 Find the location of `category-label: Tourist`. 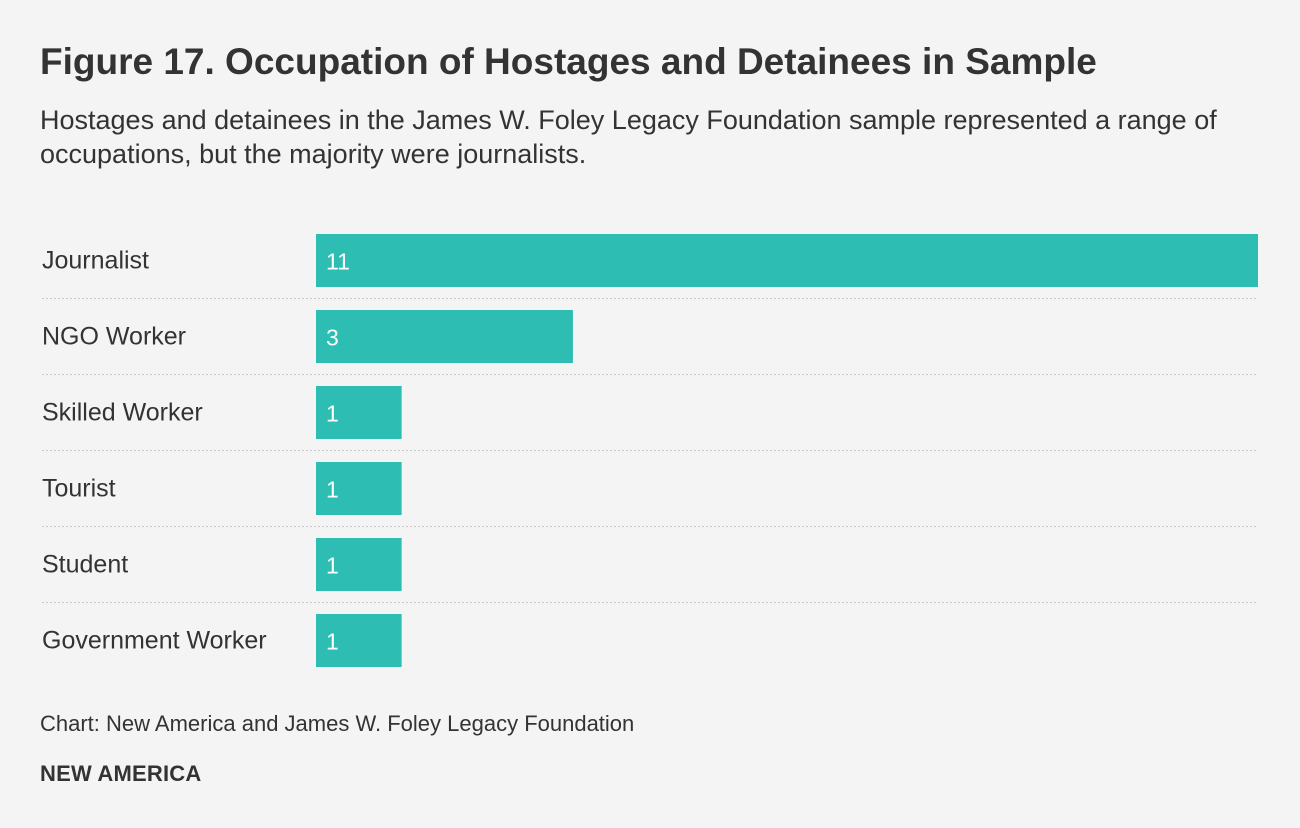

category-label: Tourist is located at coordinates (79, 489).